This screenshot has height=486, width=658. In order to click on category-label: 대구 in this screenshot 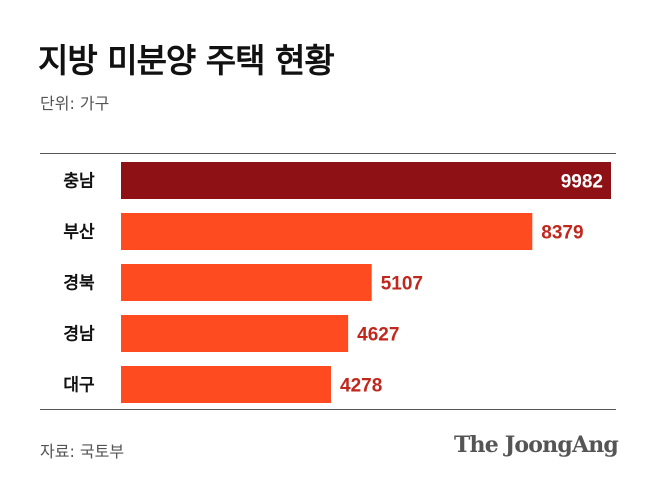, I will do `click(79, 386)`.